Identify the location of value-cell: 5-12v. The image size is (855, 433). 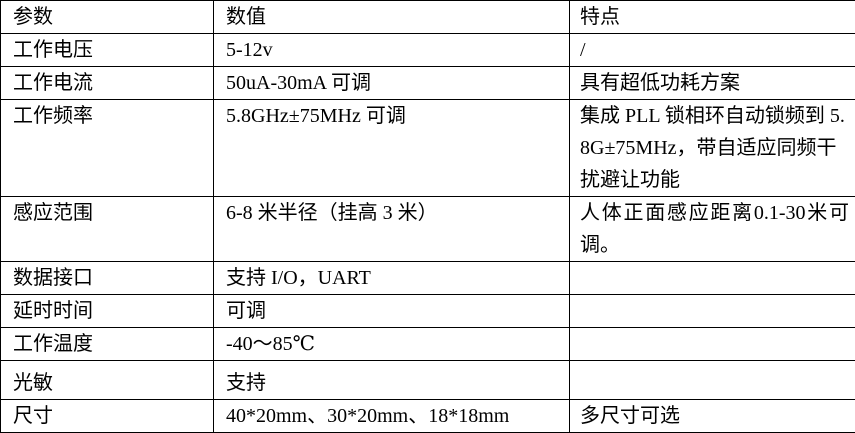
(392, 50).